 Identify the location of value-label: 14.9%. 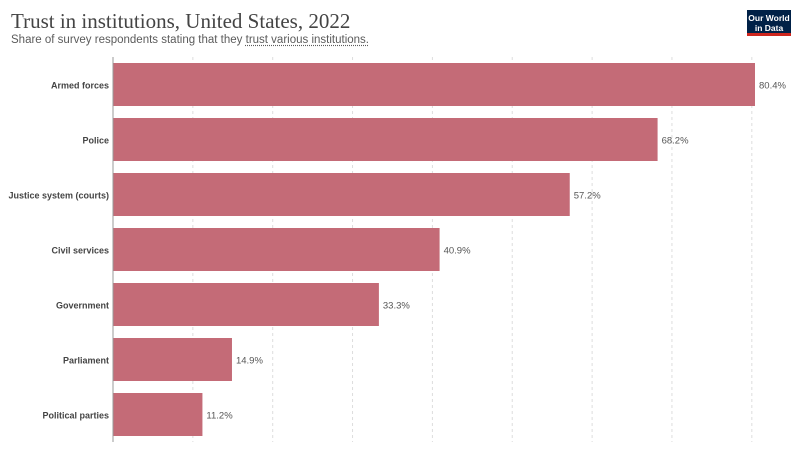
(249, 361).